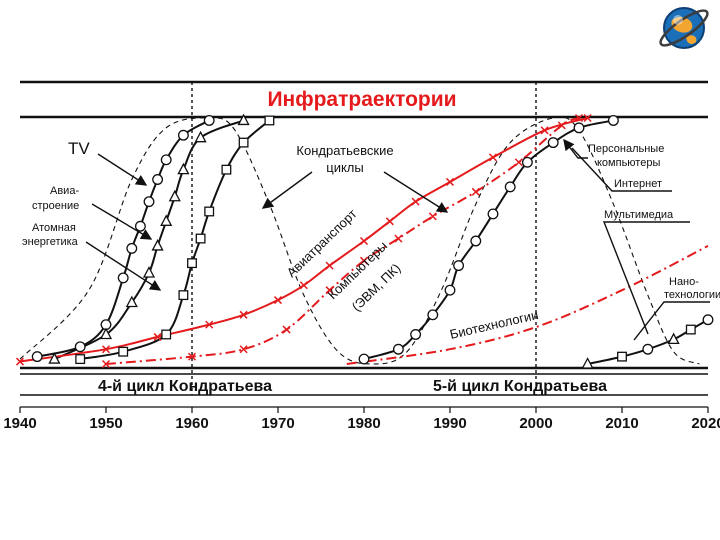 This screenshot has width=720, height=540. Describe the element at coordinates (575, 148) in the screenshot. I see `arrow-pc` at that location.